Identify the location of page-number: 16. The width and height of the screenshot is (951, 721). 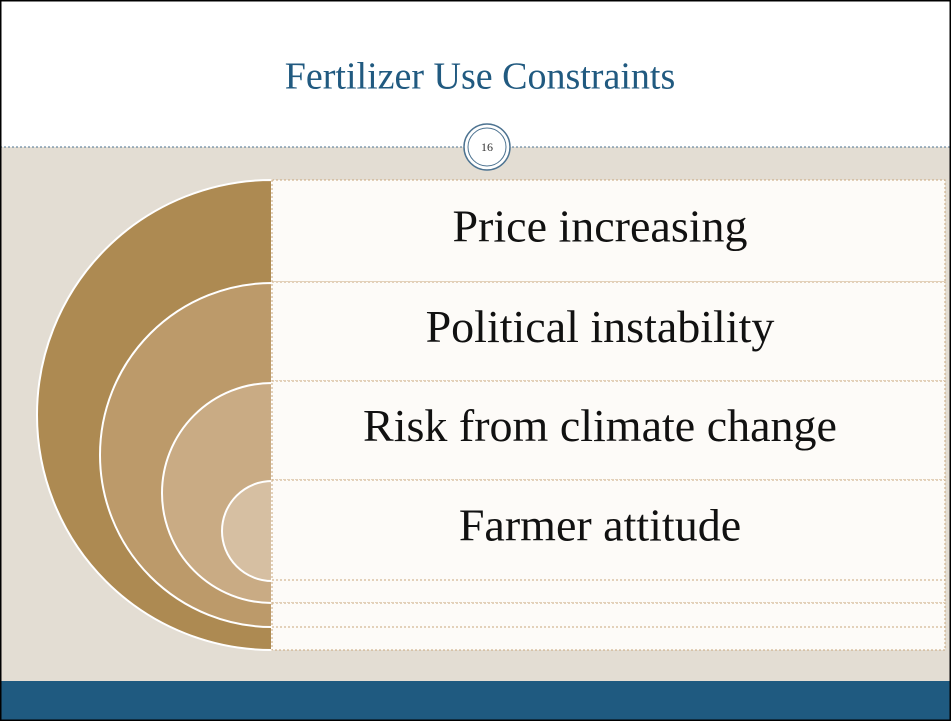
(487, 147).